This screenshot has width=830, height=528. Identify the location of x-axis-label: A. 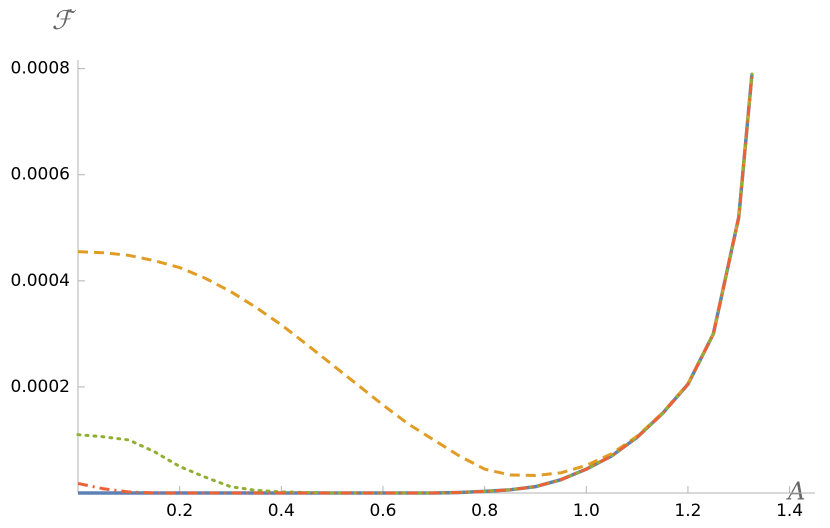
(795, 492).